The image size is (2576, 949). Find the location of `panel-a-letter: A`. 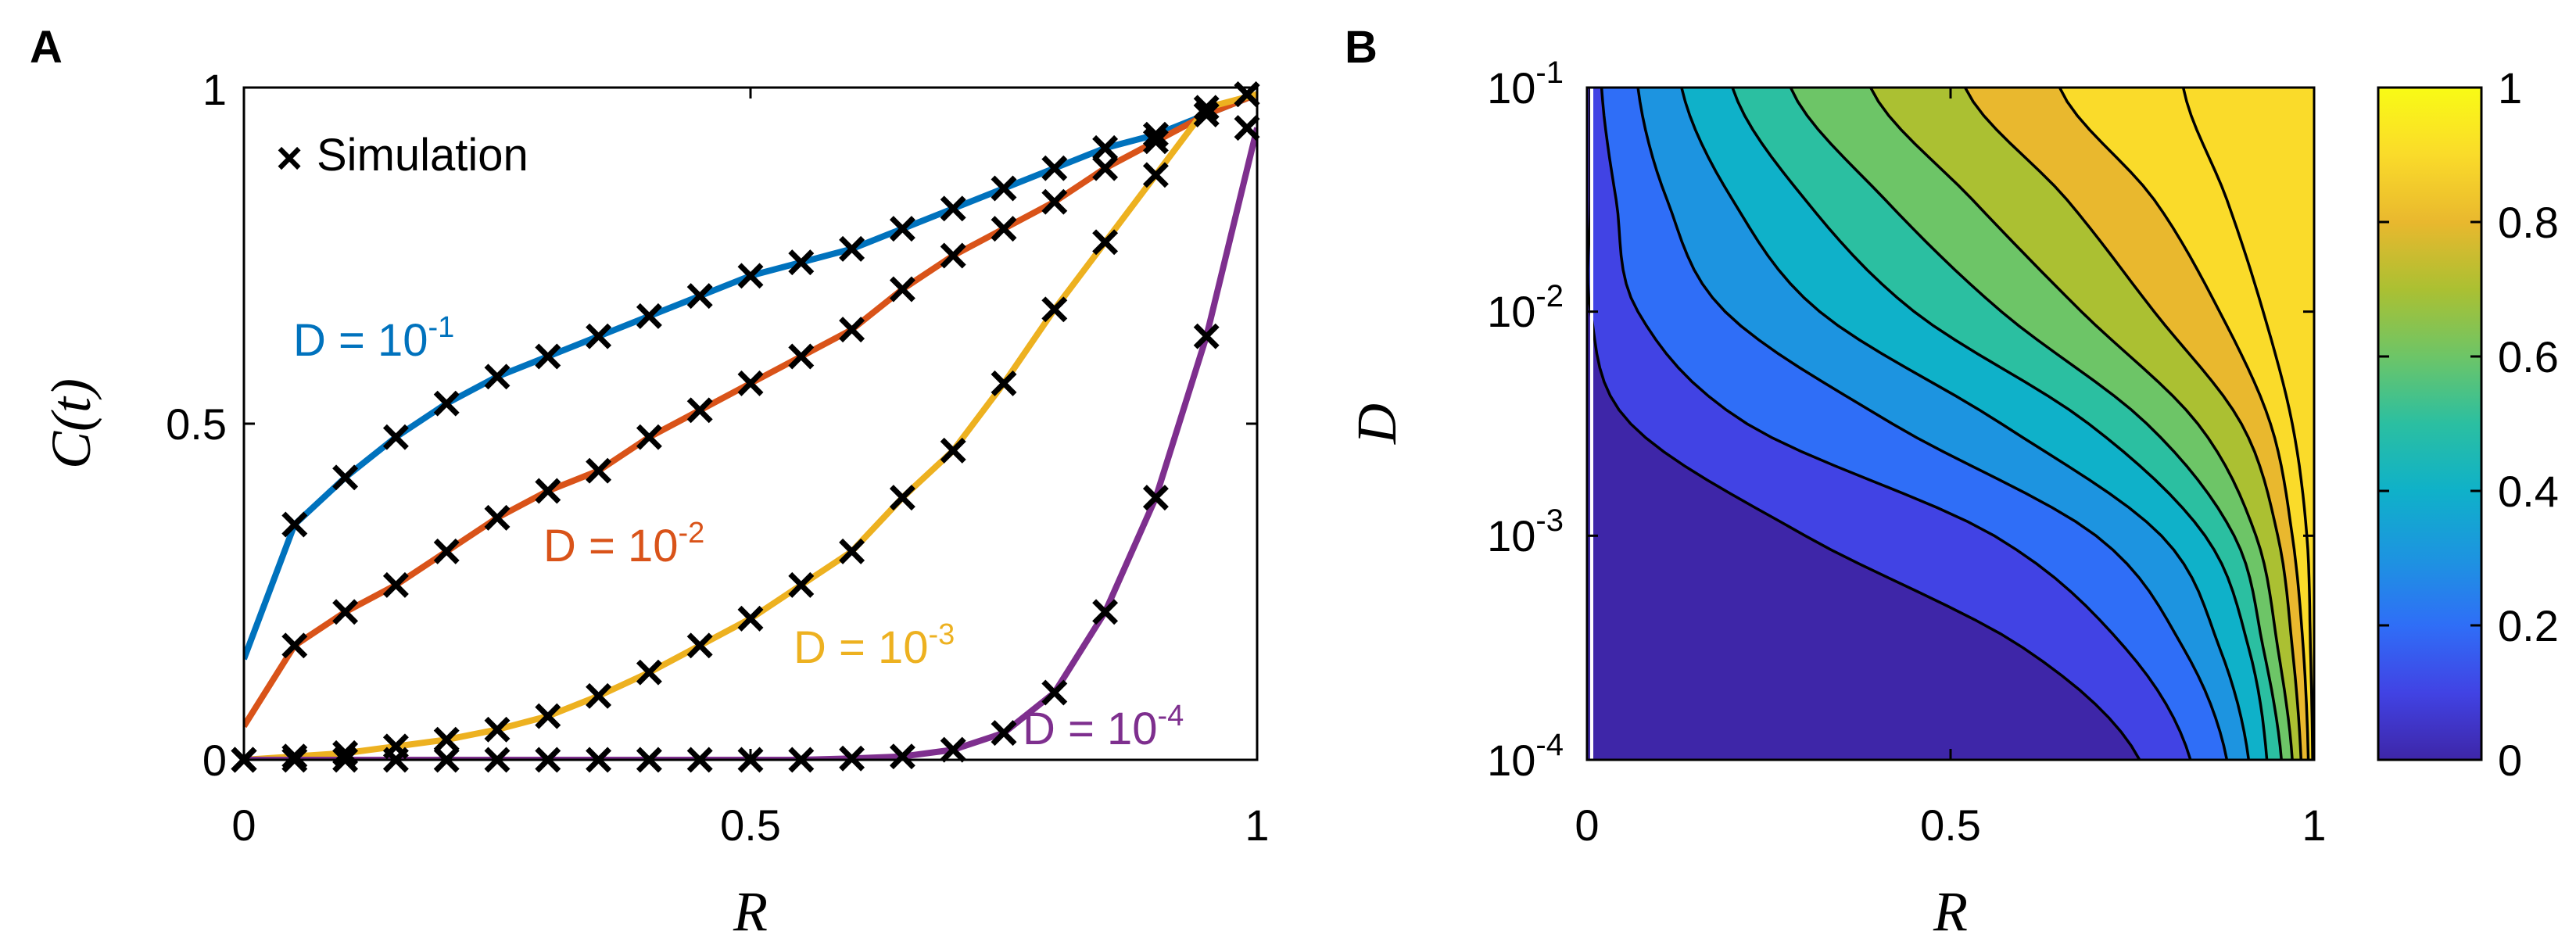

panel-a-letter: A is located at coordinates (46, 47).